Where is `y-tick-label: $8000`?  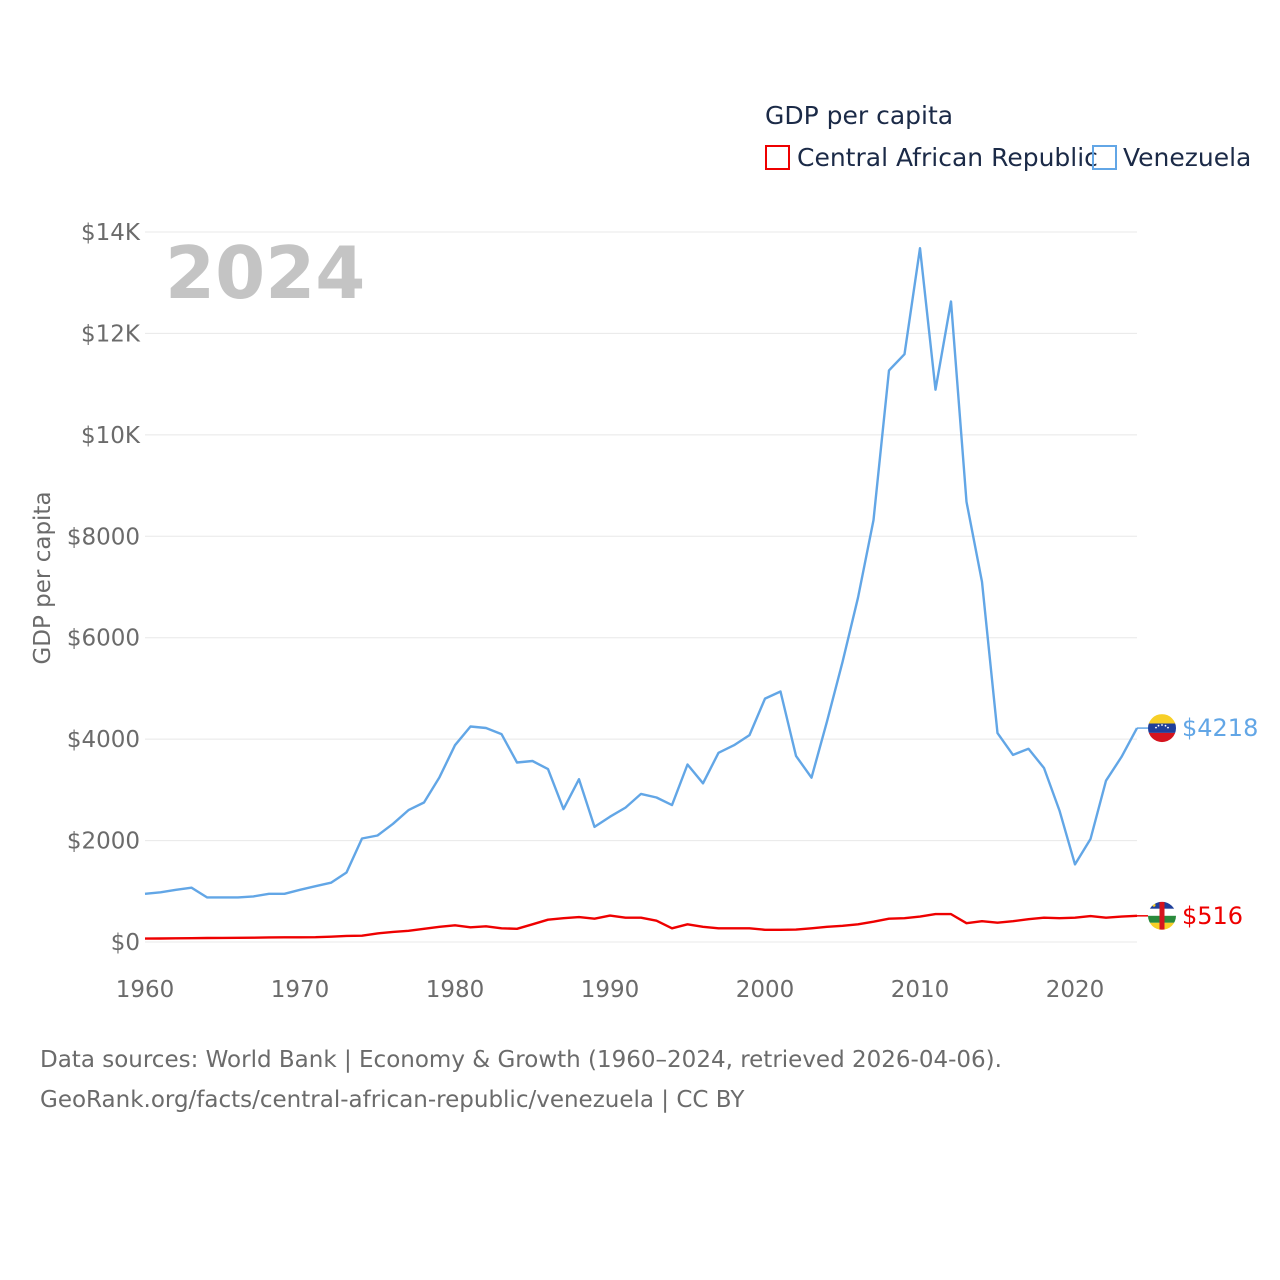
y-tick-label: $8000 is located at coordinates (103, 537).